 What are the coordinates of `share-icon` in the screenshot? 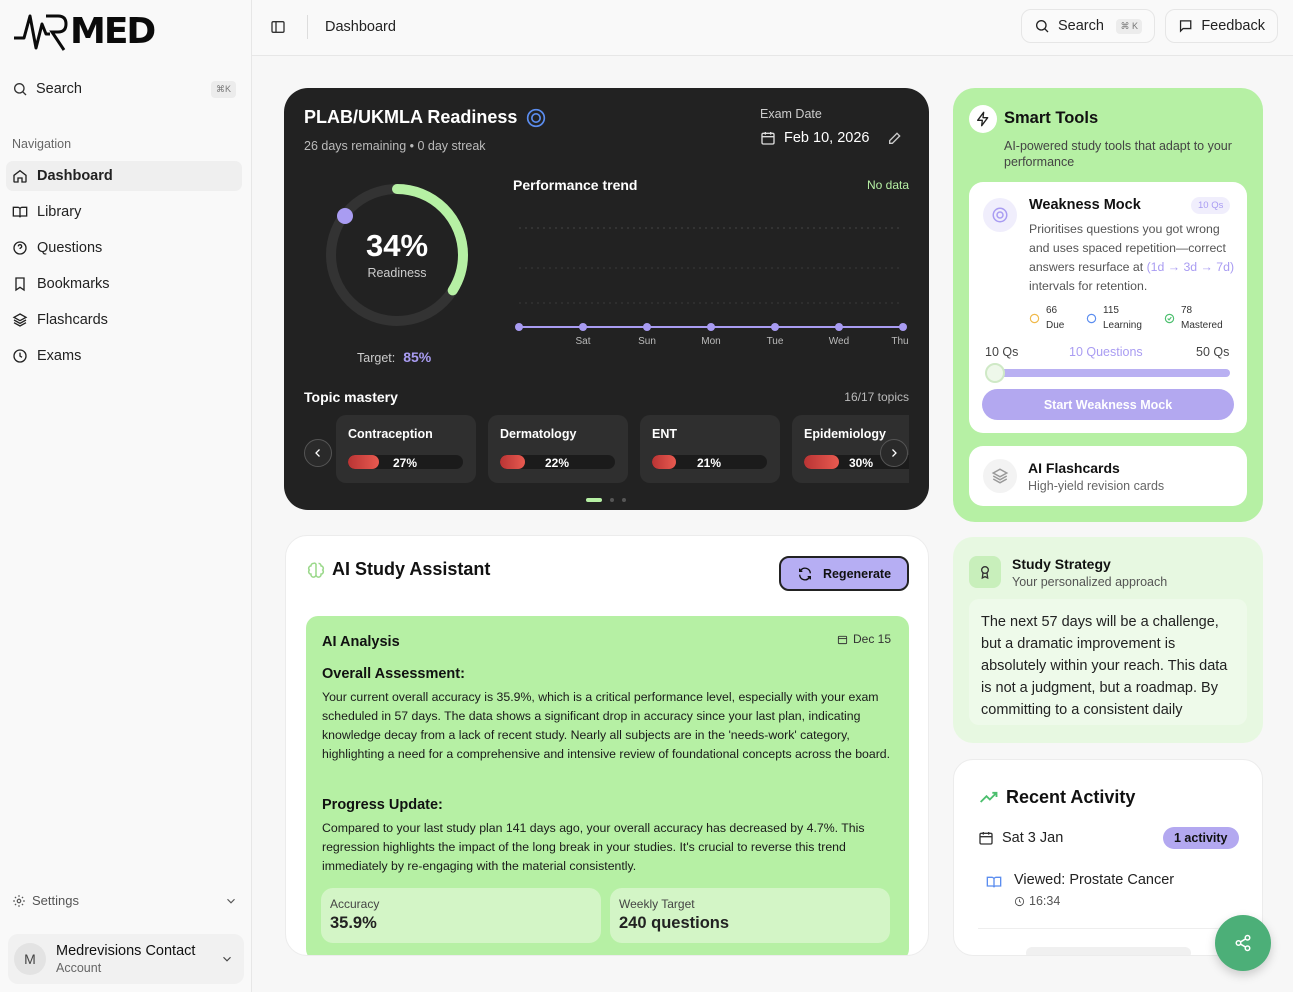 It's located at (1243, 943).